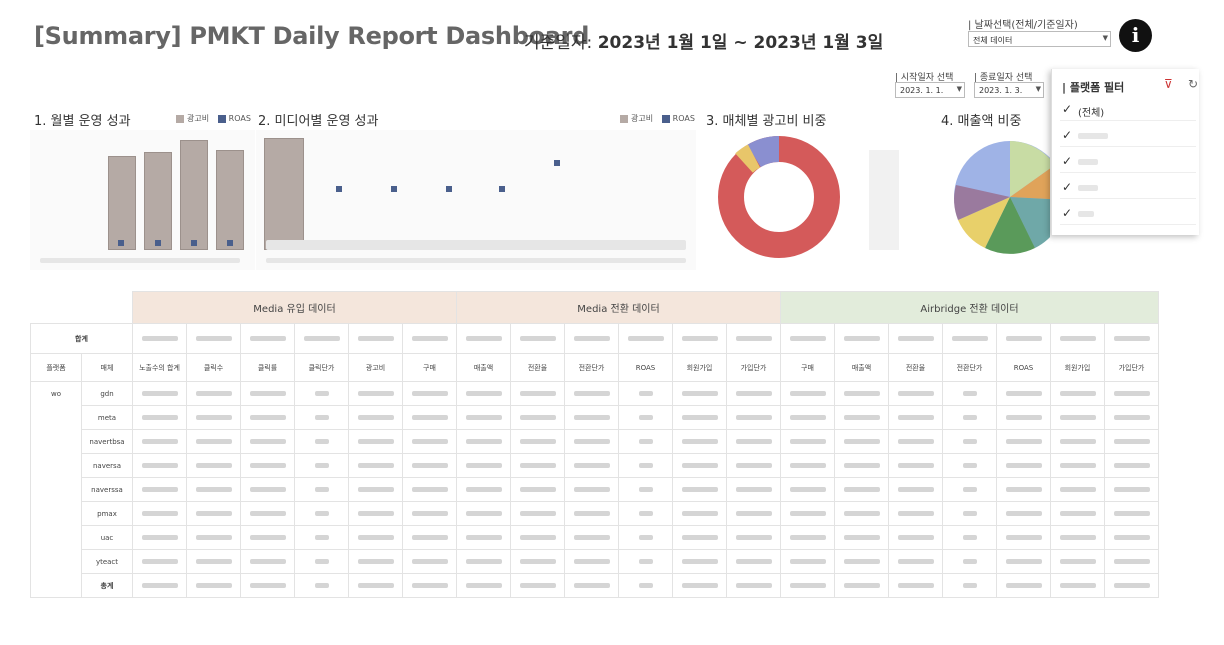  I want to click on filter-item-label-blurred, so click(1093, 136).